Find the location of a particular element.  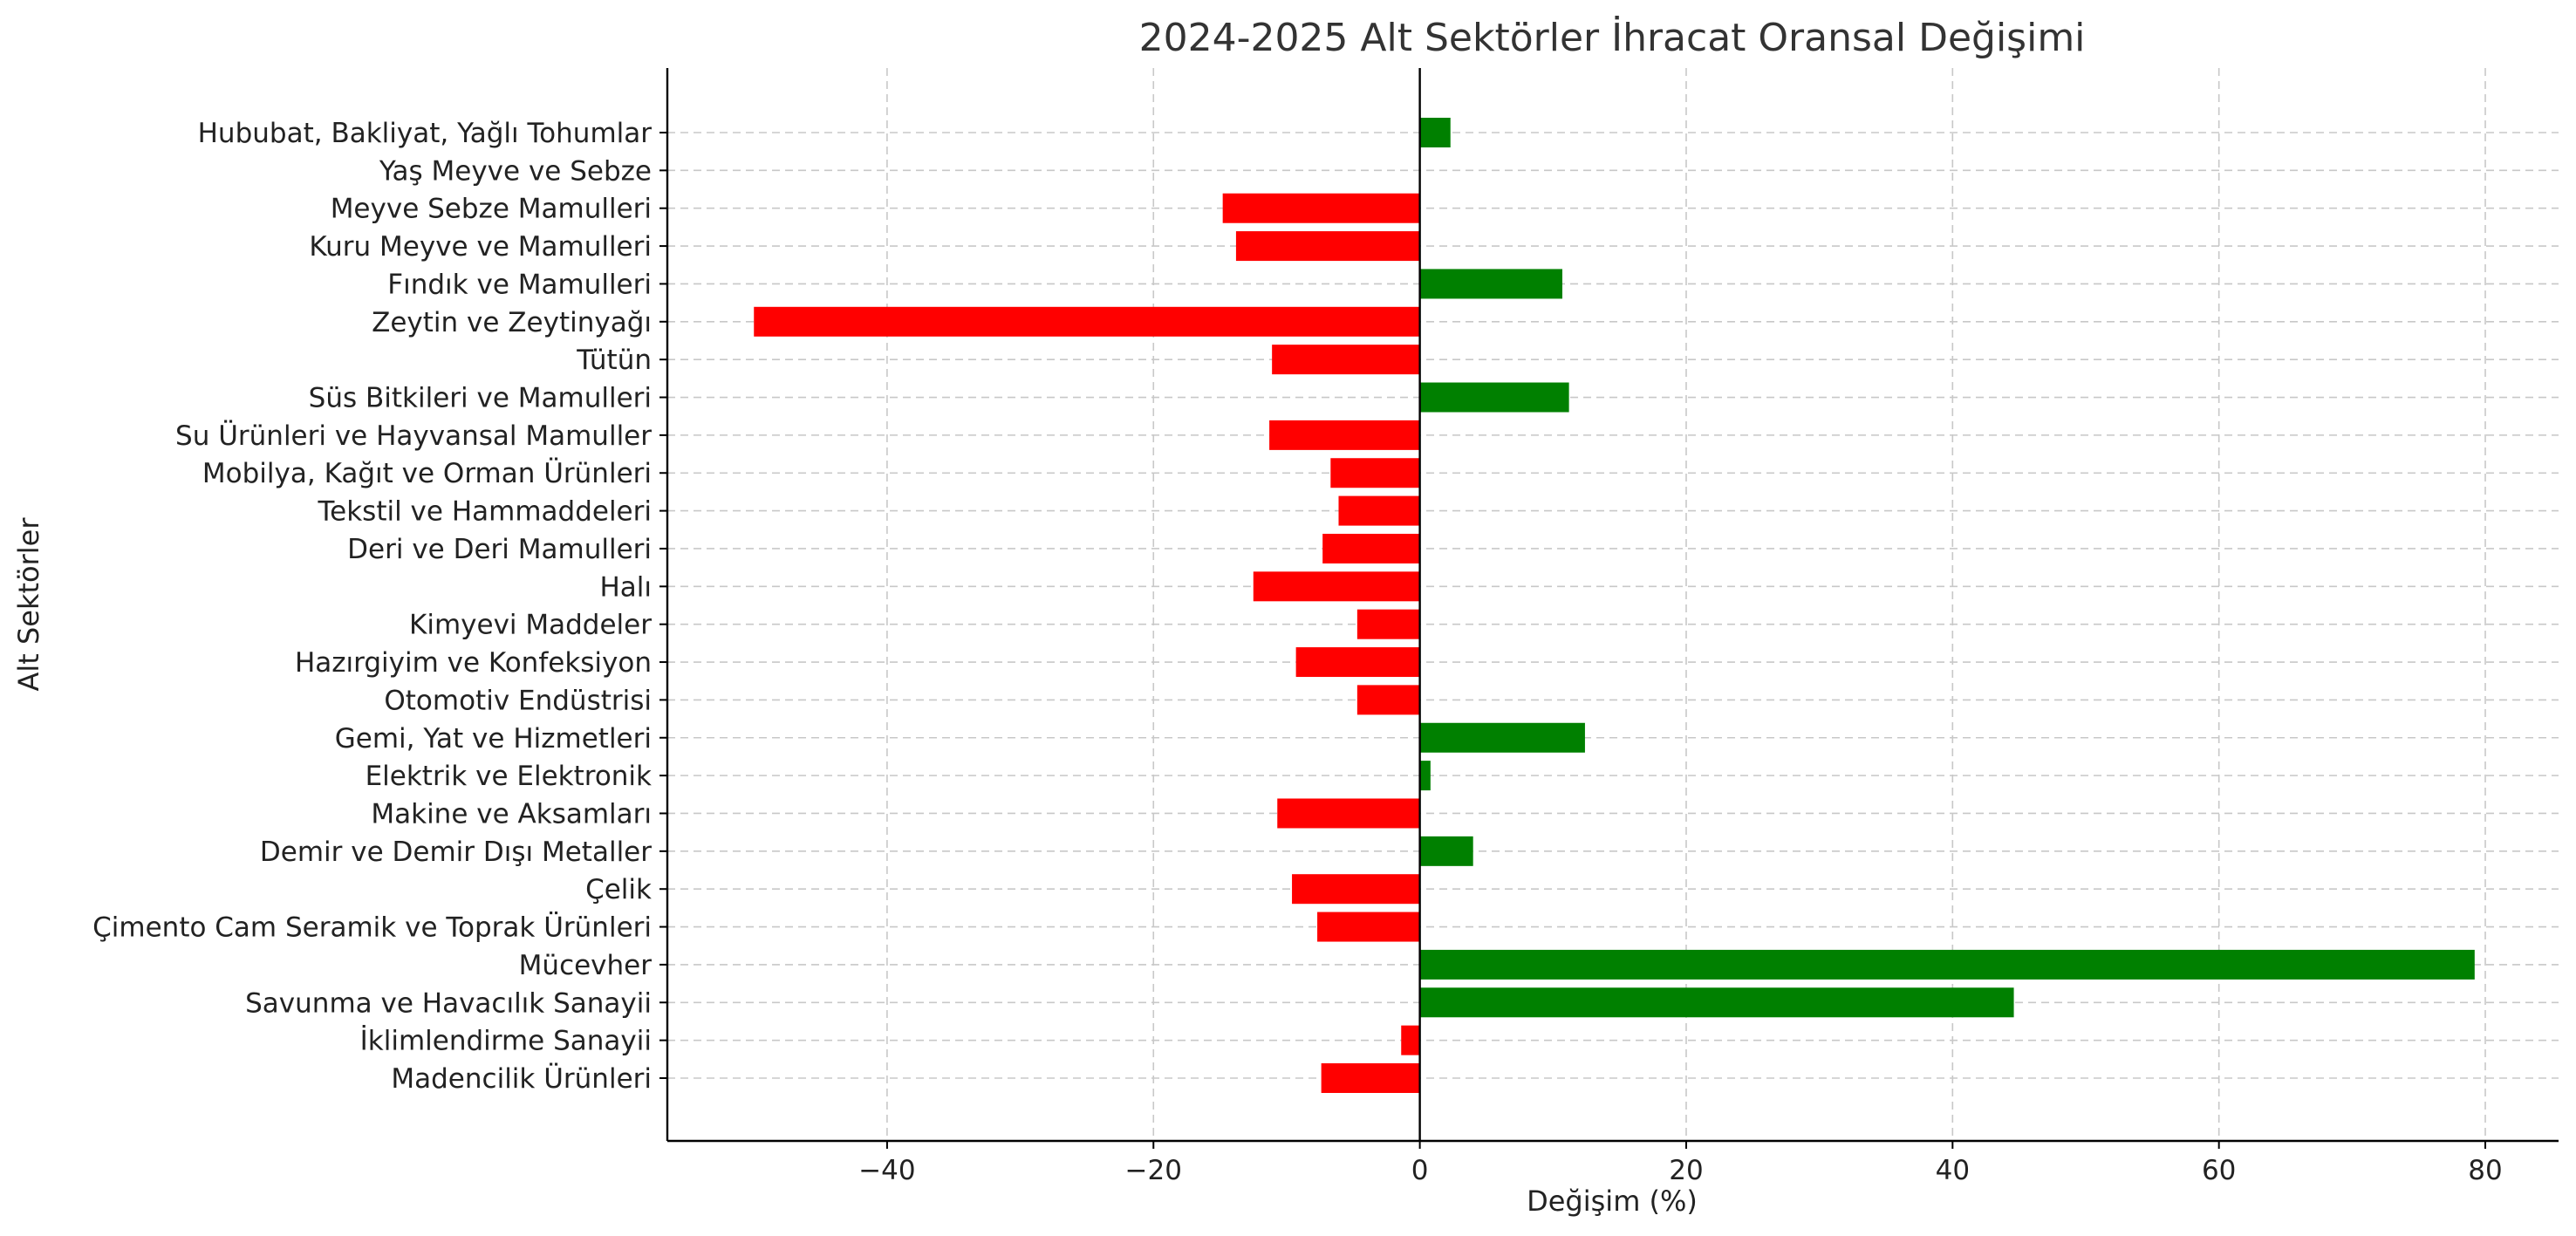

category-label: Mobilya, Kağıt ve Orman Ürünleri is located at coordinates (427, 473).